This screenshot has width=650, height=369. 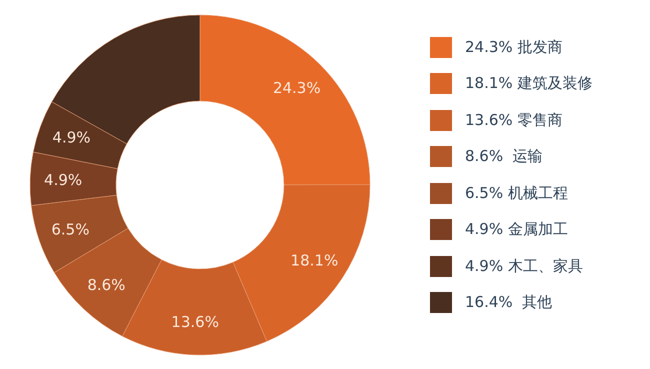 What do you see at coordinates (513, 120) in the screenshot?
I see `legend-label: 13.6% 零售商` at bounding box center [513, 120].